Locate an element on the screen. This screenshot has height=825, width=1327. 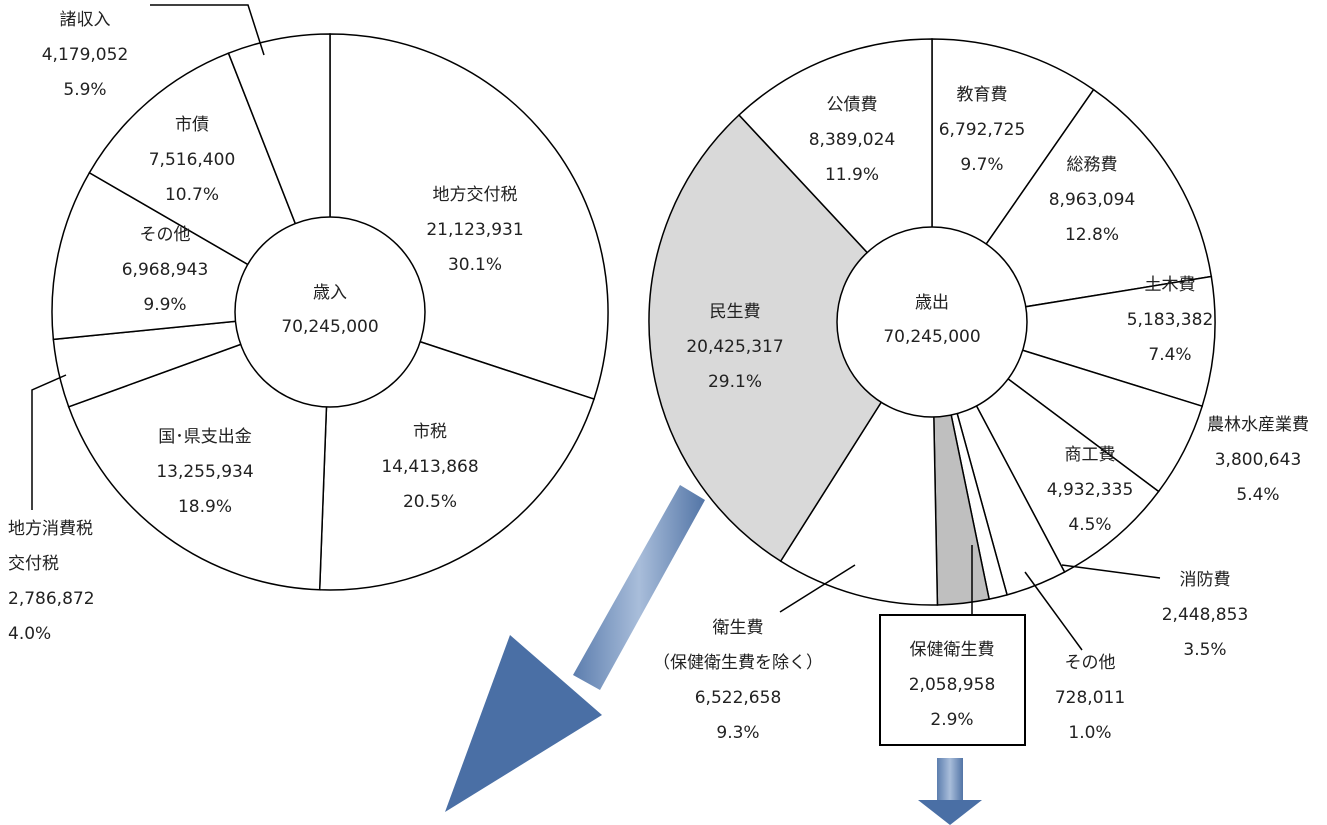
value-label: 13,255,934 is located at coordinates (205, 472).